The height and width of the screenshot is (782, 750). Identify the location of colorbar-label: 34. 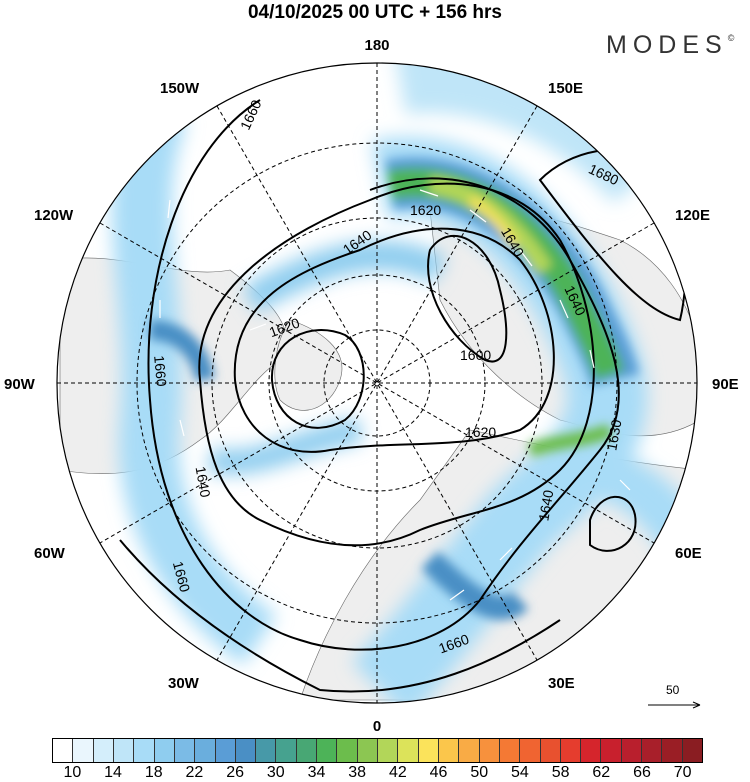
(316, 772).